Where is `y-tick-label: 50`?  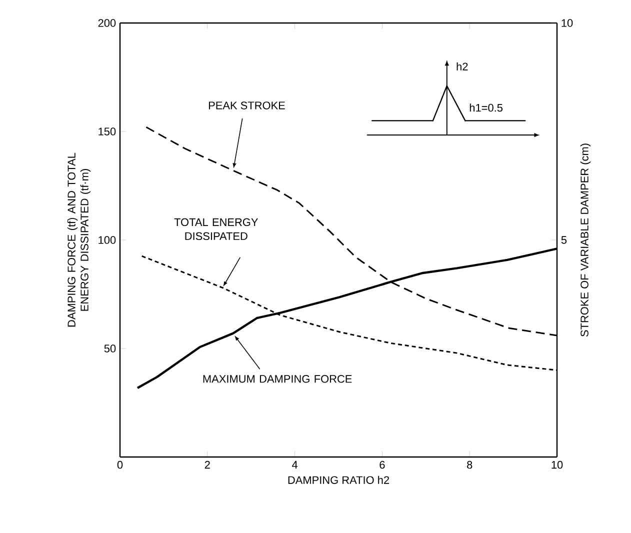 y-tick-label: 50 is located at coordinates (110, 348).